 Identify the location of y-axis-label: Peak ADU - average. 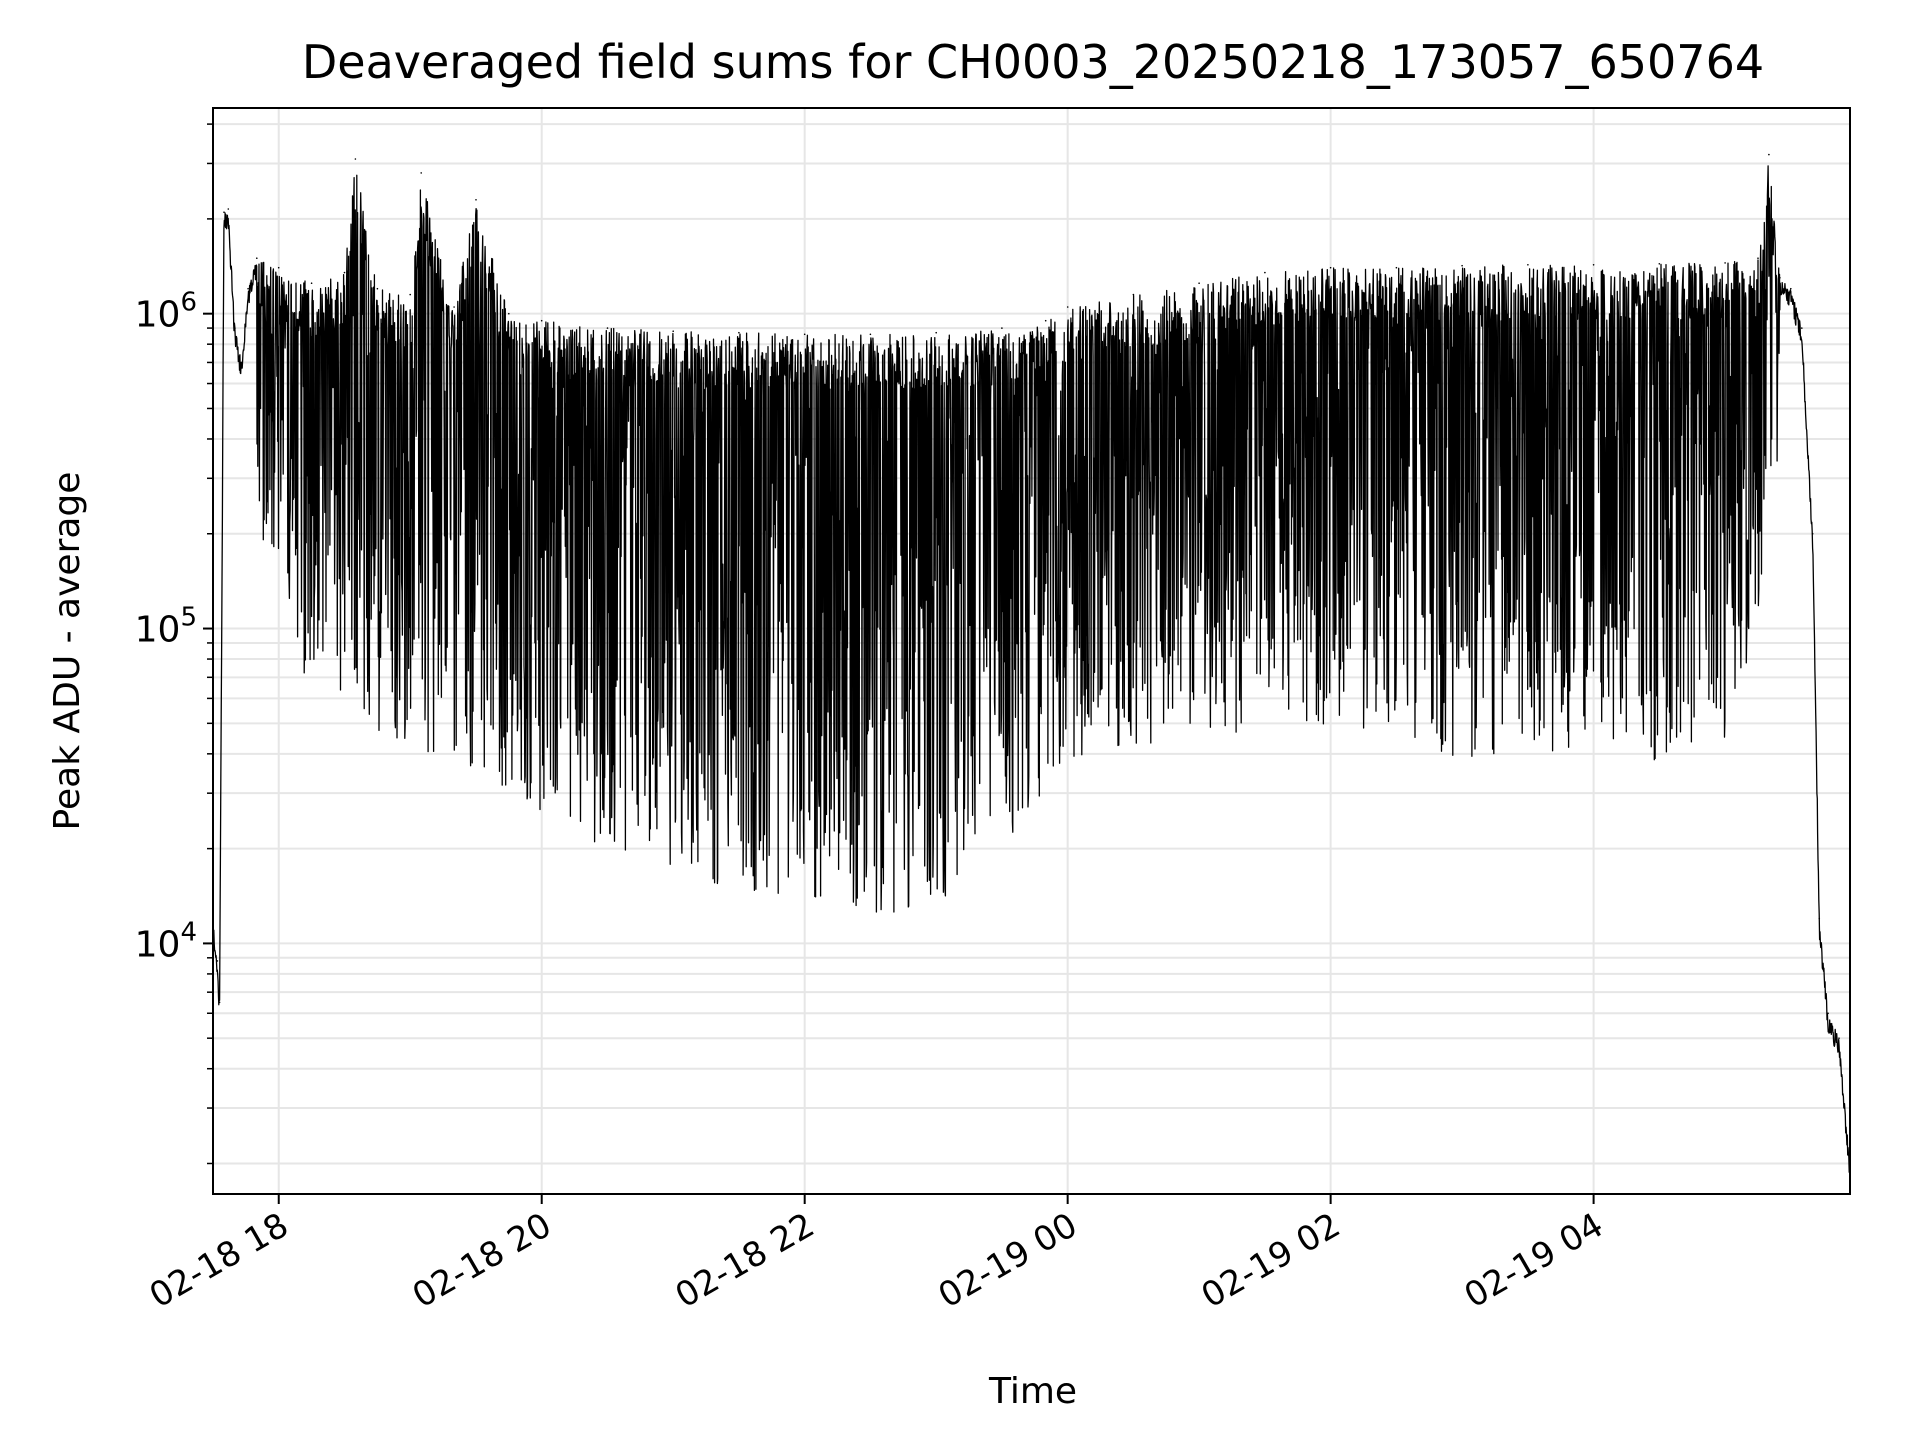
(67, 651).